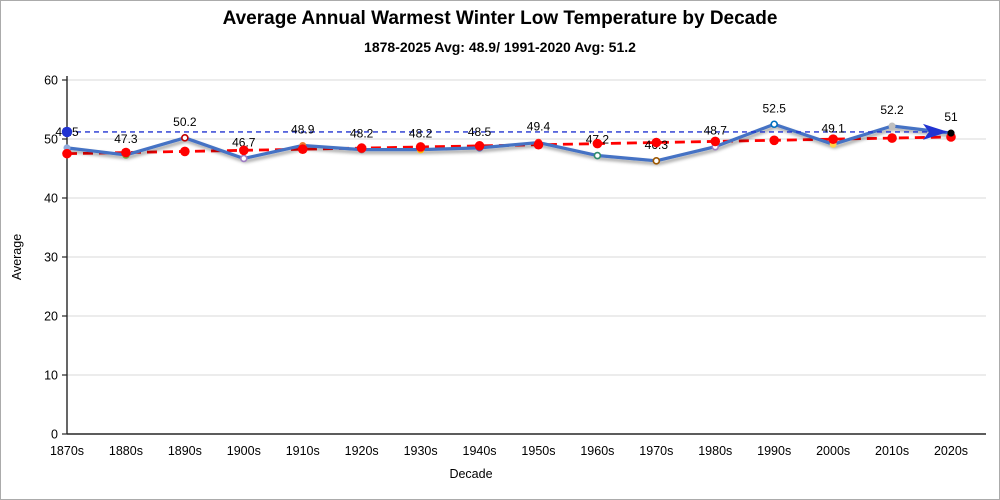  Describe the element at coordinates (480, 132) in the screenshot. I see `data-label: 48.5` at that location.